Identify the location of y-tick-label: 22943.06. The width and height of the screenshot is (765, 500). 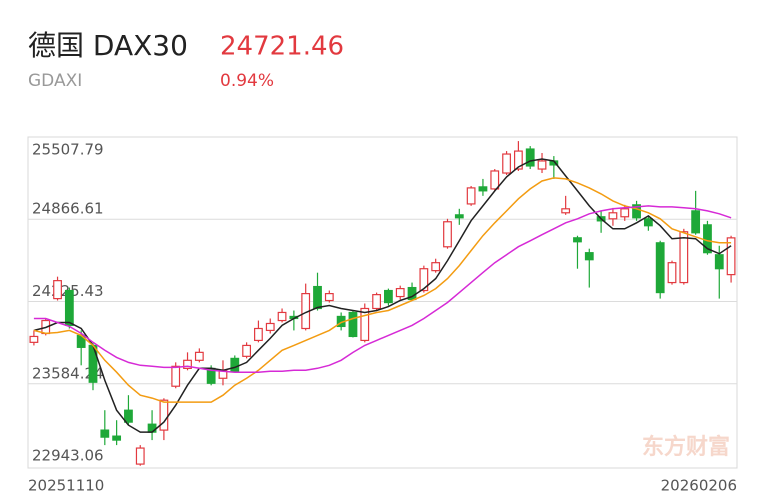
(68, 456).